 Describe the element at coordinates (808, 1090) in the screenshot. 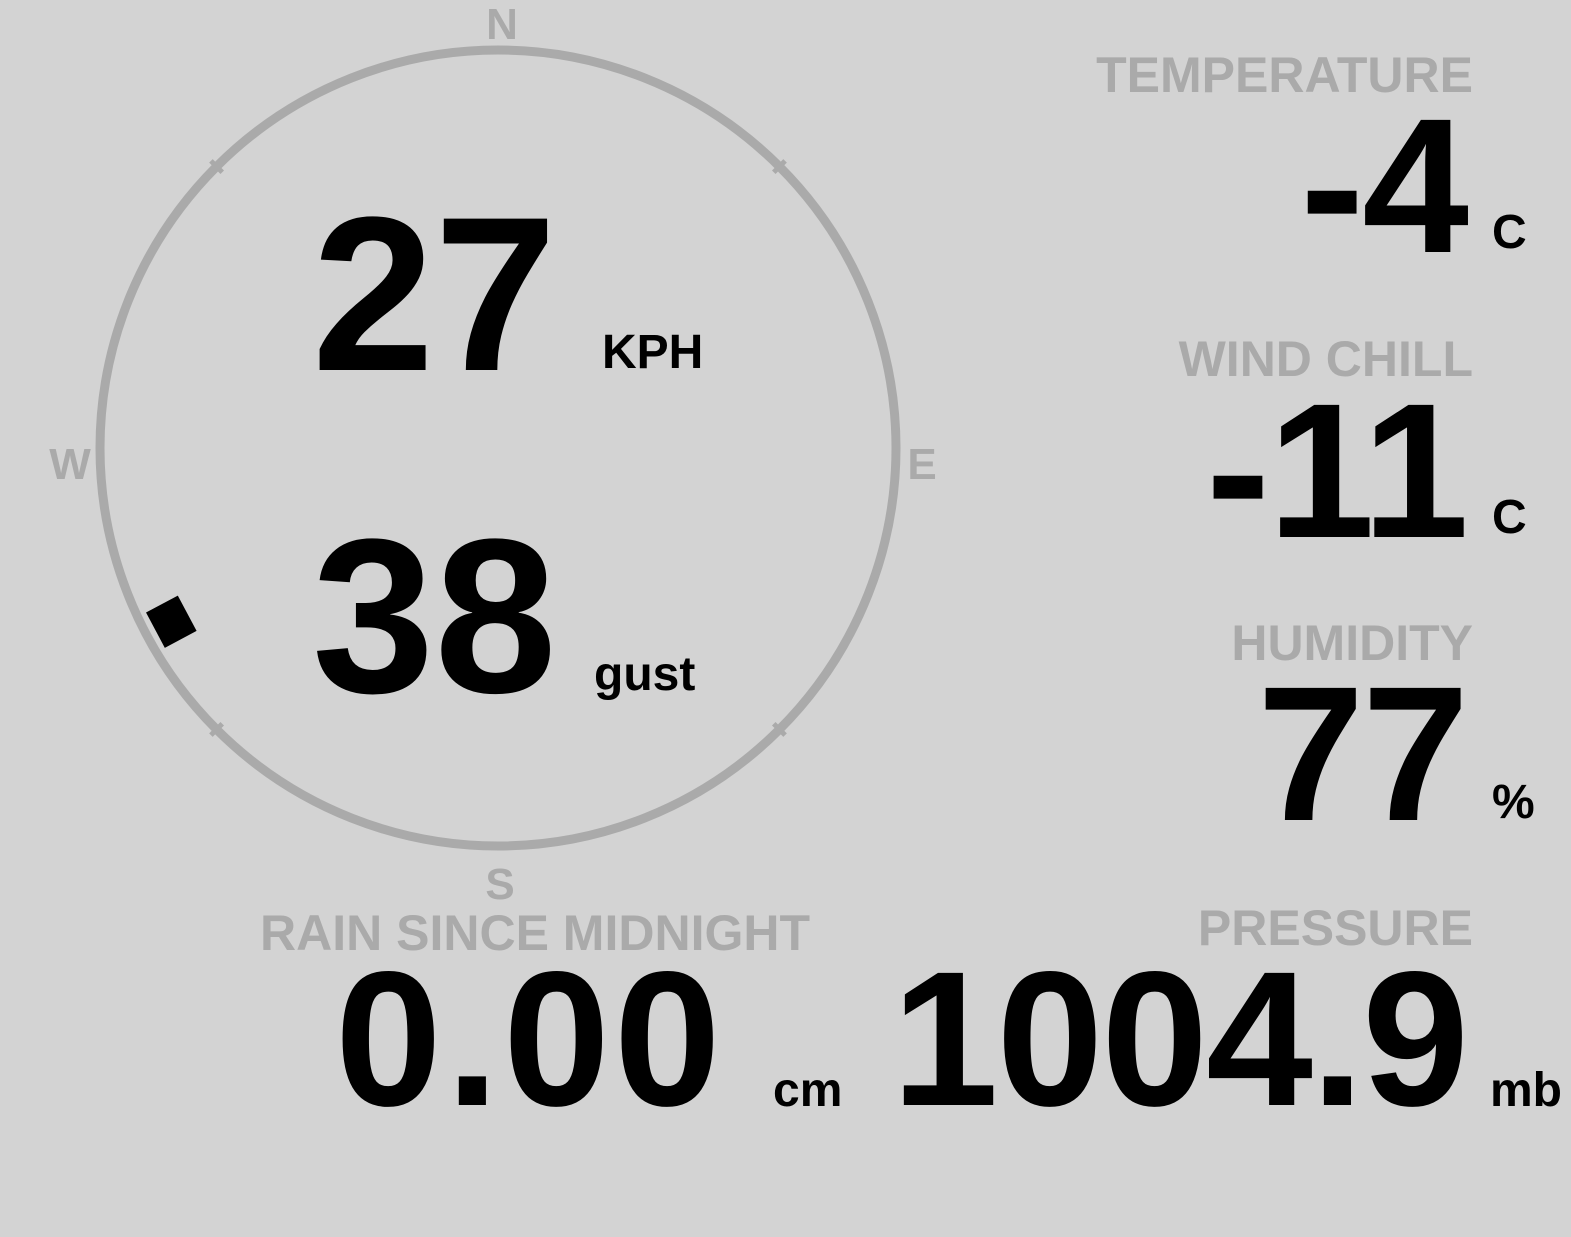

I see `rain-unit: cm` at that location.